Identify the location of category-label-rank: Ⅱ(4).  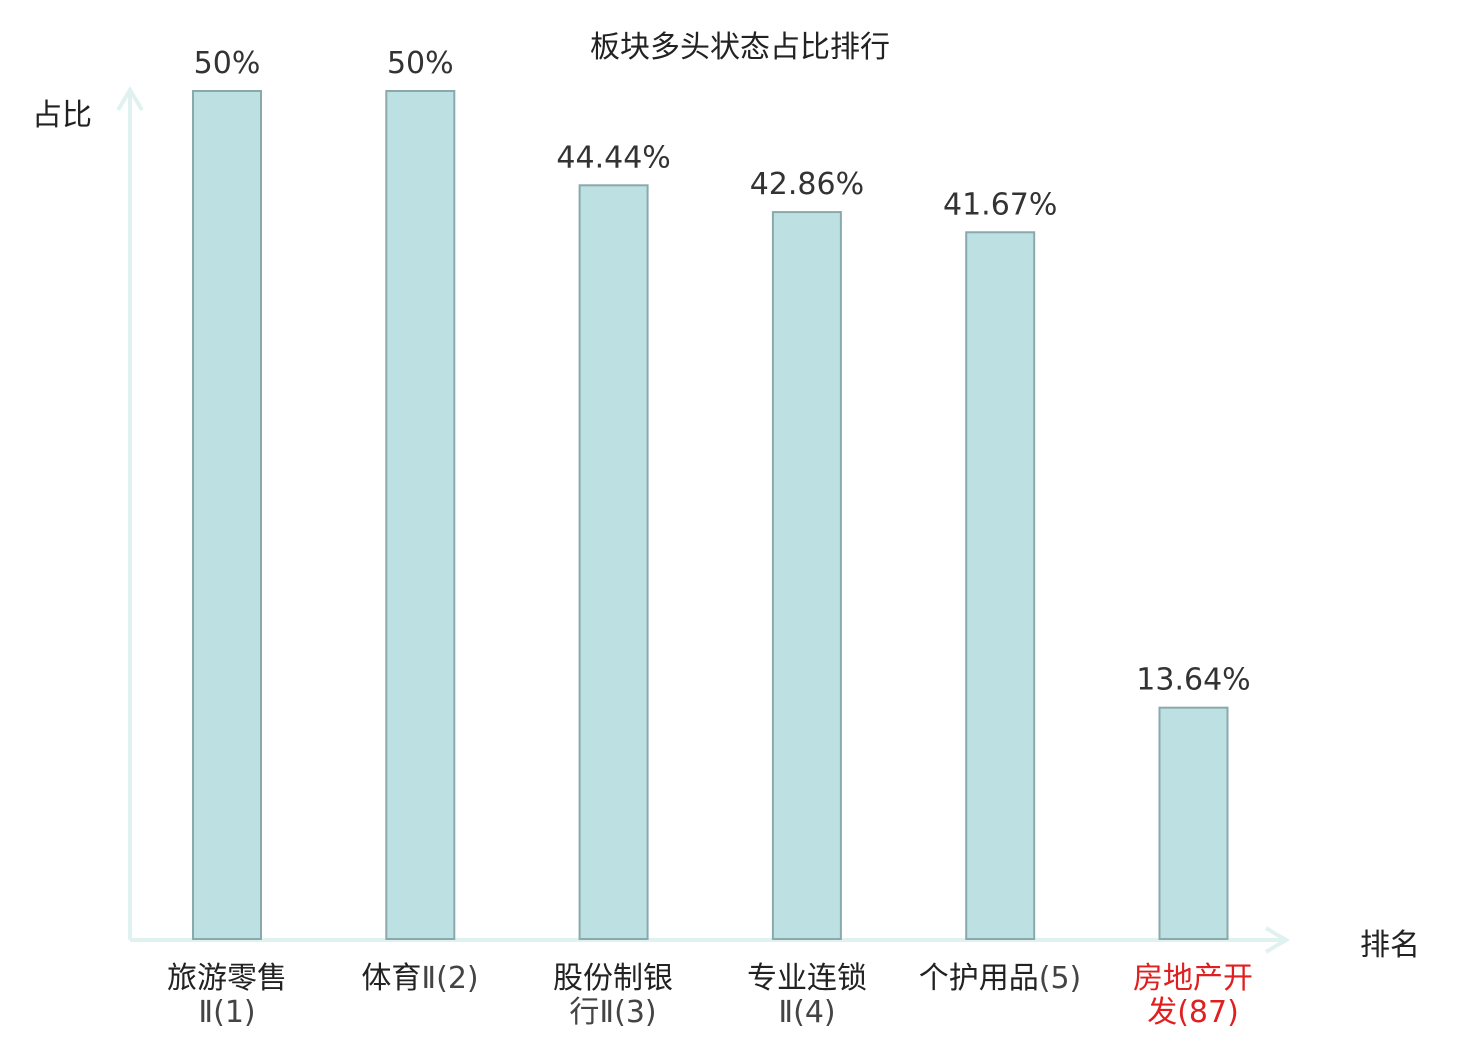
(807, 1012).